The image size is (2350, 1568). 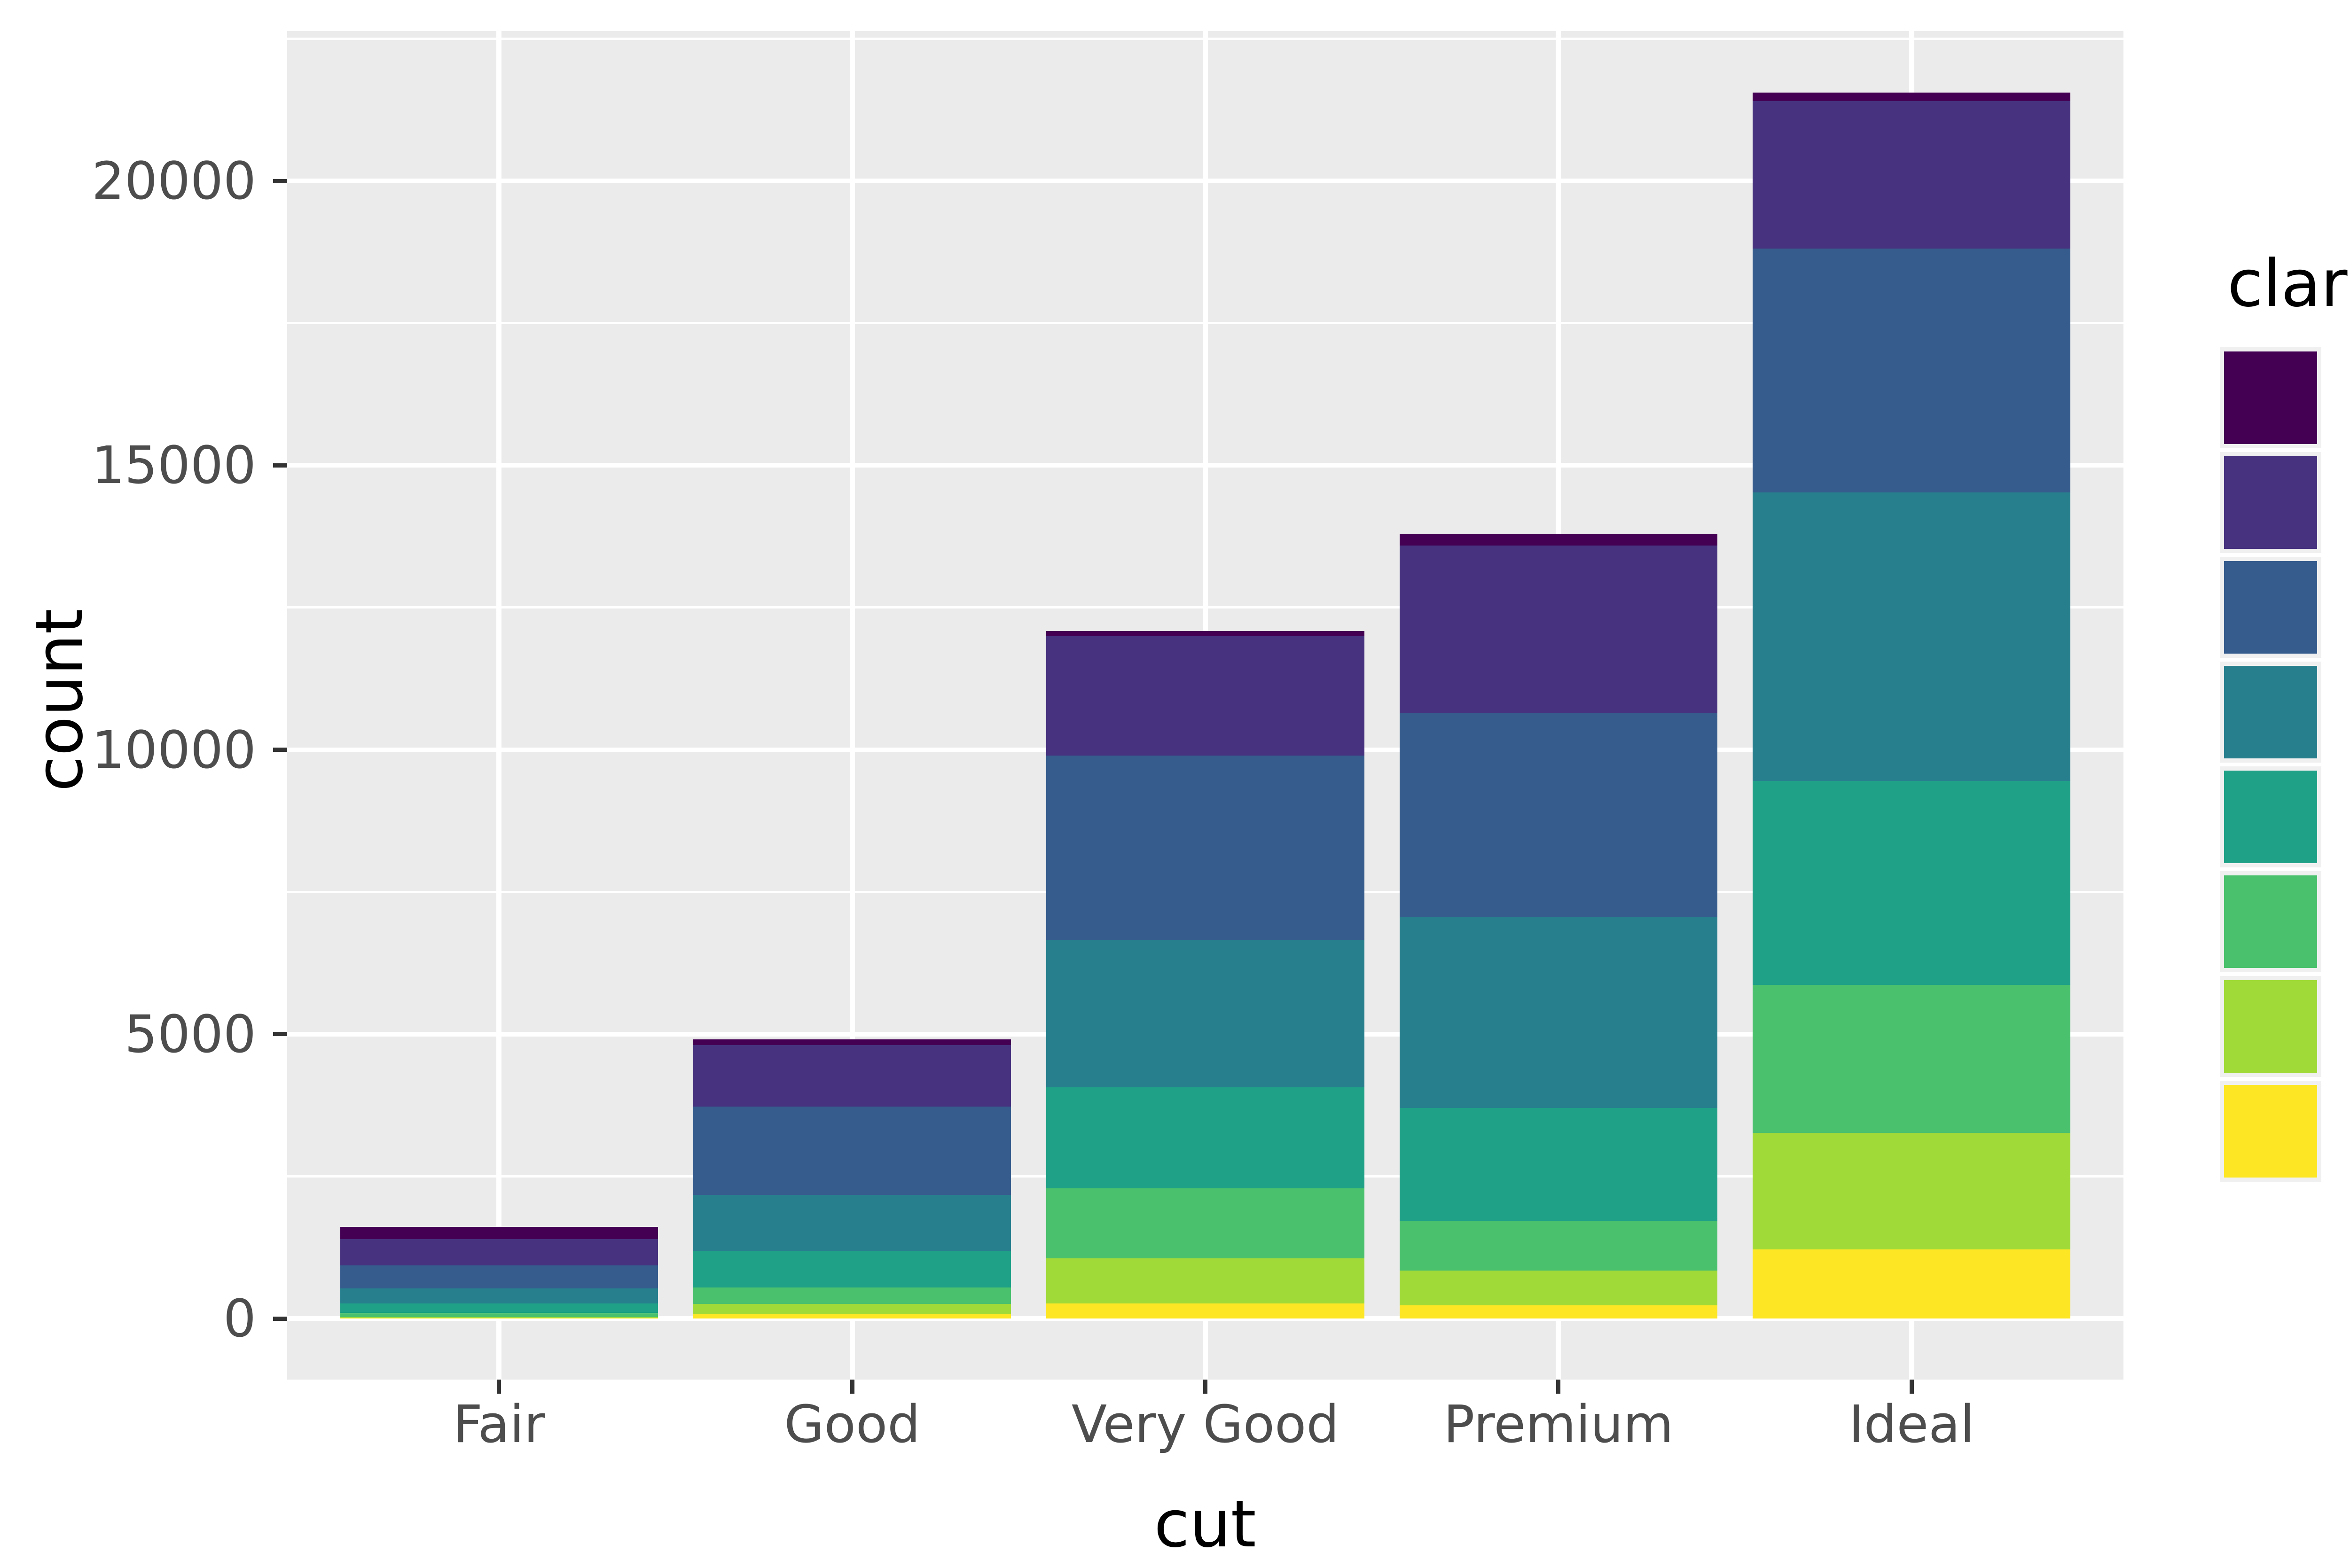 I want to click on bar-segment-very-good-vs1, so click(x=1205, y=1137).